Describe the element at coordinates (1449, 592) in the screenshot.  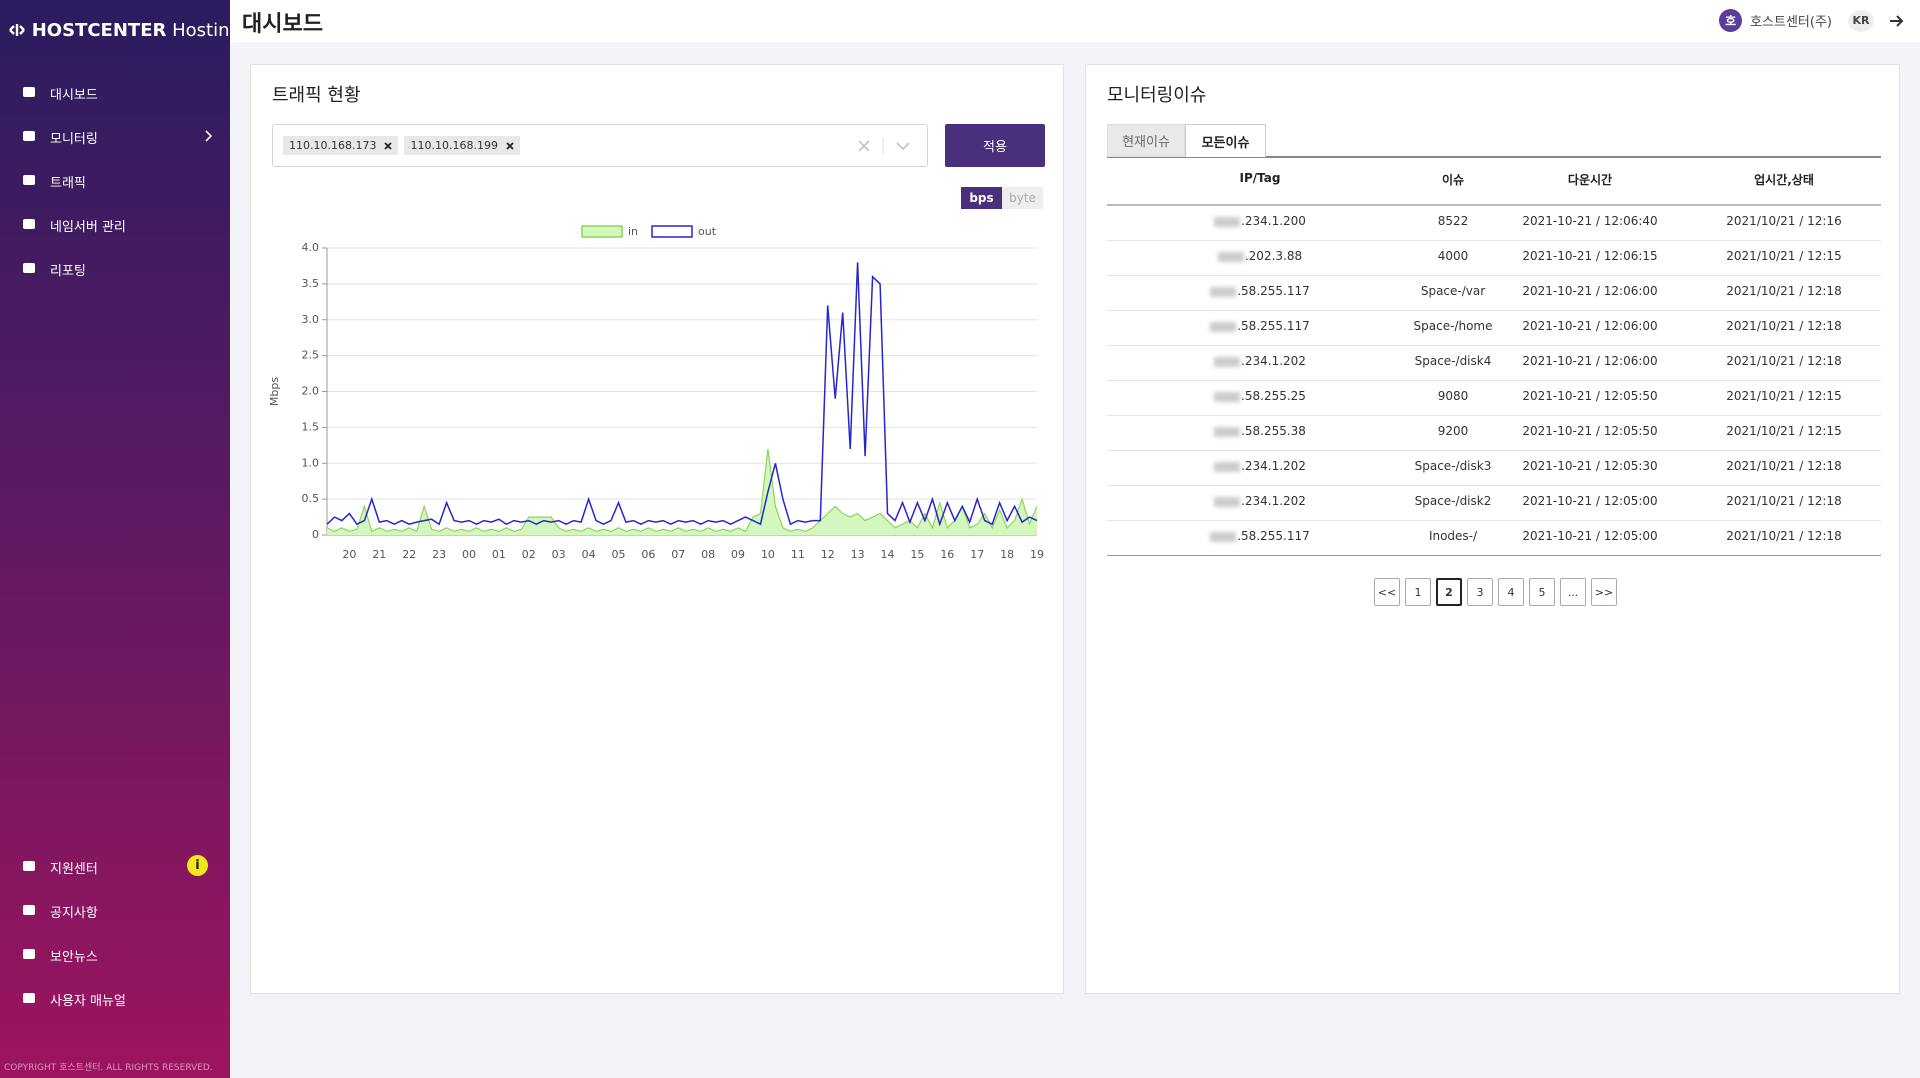
I see `page-button: 2` at that location.